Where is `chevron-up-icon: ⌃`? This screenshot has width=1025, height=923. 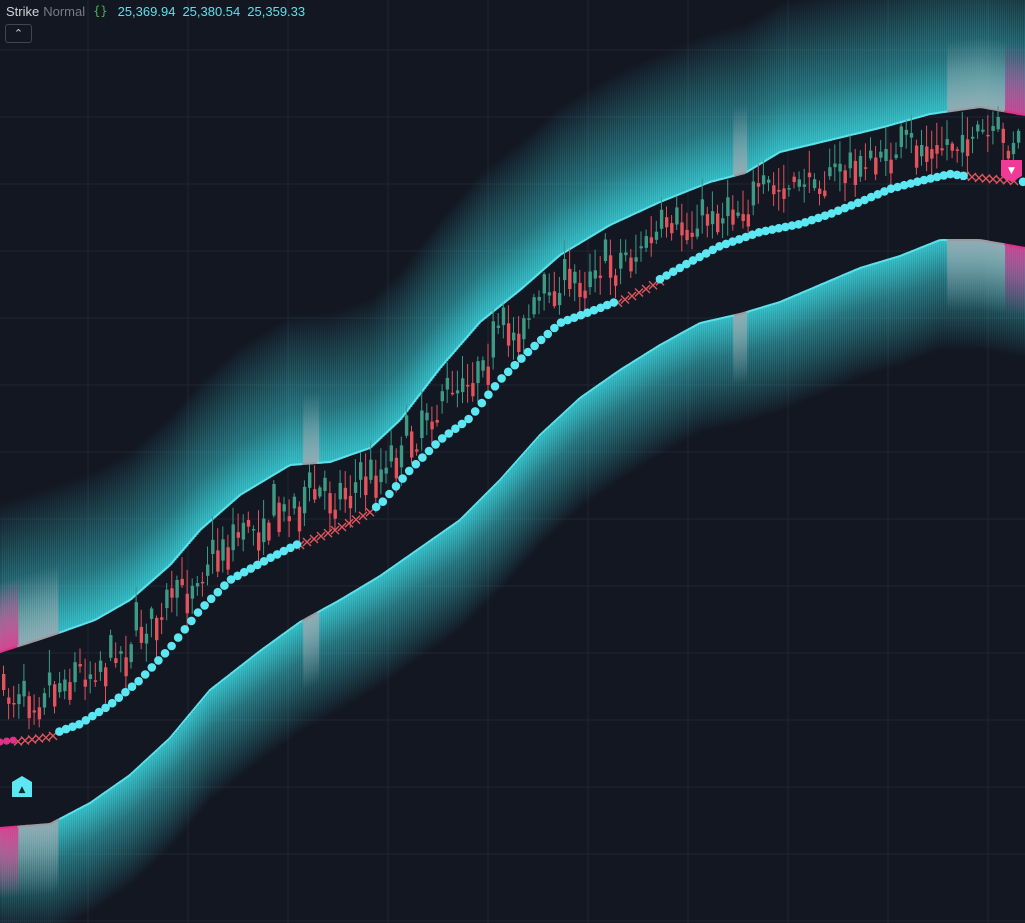
chevron-up-icon: ⌃ is located at coordinates (18, 34).